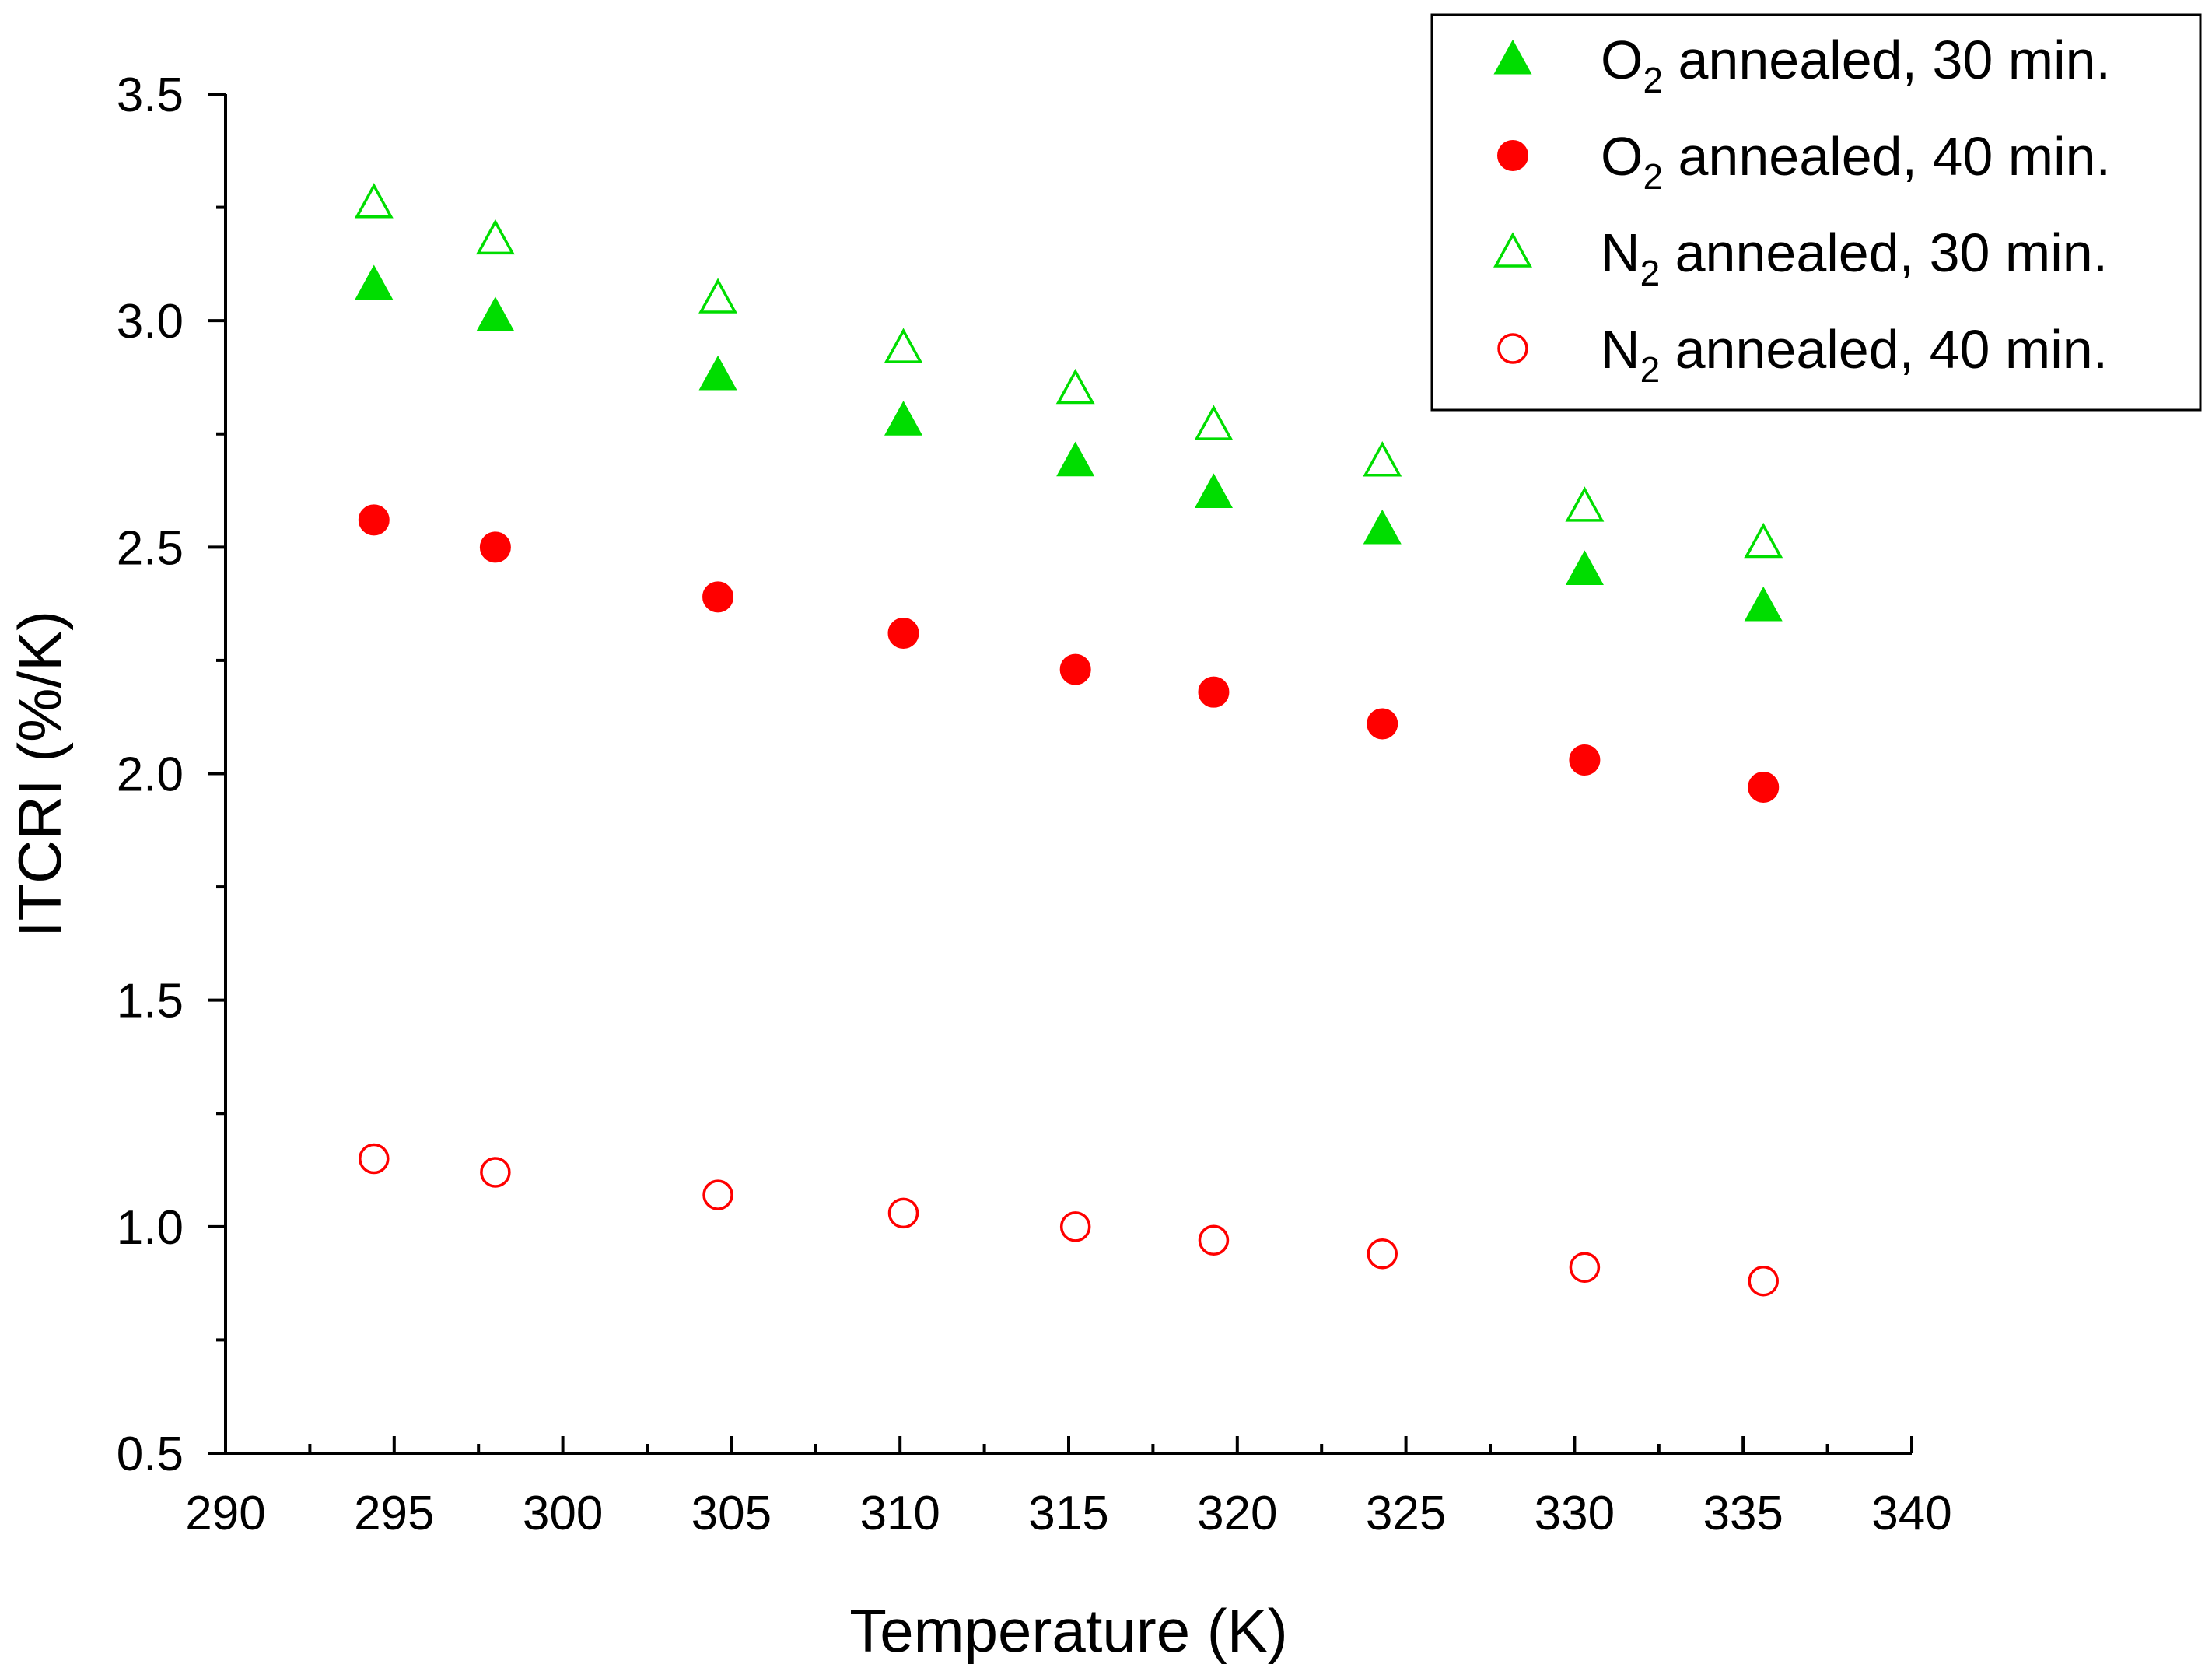  Describe the element at coordinates (1069, 1630) in the screenshot. I see `x-axis-label: Temperature (K)` at that location.